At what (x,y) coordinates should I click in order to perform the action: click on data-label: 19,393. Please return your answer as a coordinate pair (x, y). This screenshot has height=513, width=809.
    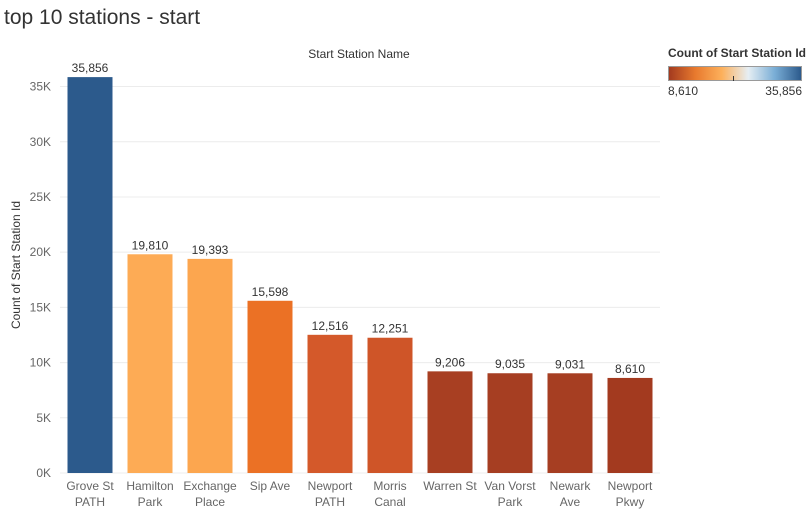
    Looking at the image, I should click on (210, 250).